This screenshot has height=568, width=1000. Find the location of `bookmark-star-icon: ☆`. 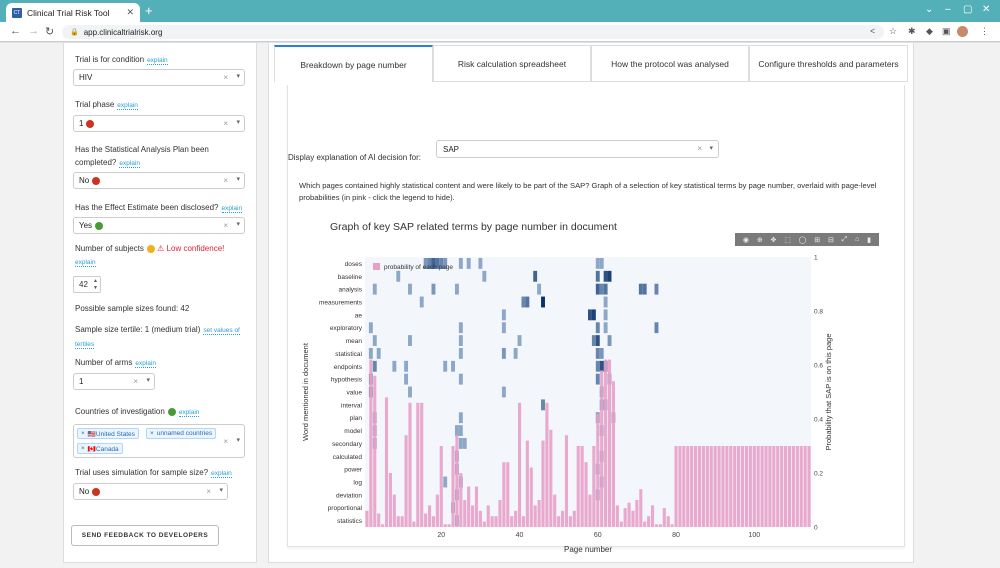

bookmark-star-icon: ☆ is located at coordinates (893, 31).